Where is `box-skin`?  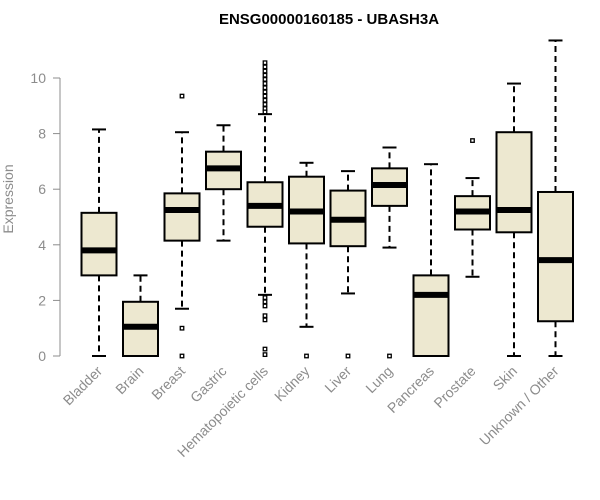
box-skin is located at coordinates (514, 219).